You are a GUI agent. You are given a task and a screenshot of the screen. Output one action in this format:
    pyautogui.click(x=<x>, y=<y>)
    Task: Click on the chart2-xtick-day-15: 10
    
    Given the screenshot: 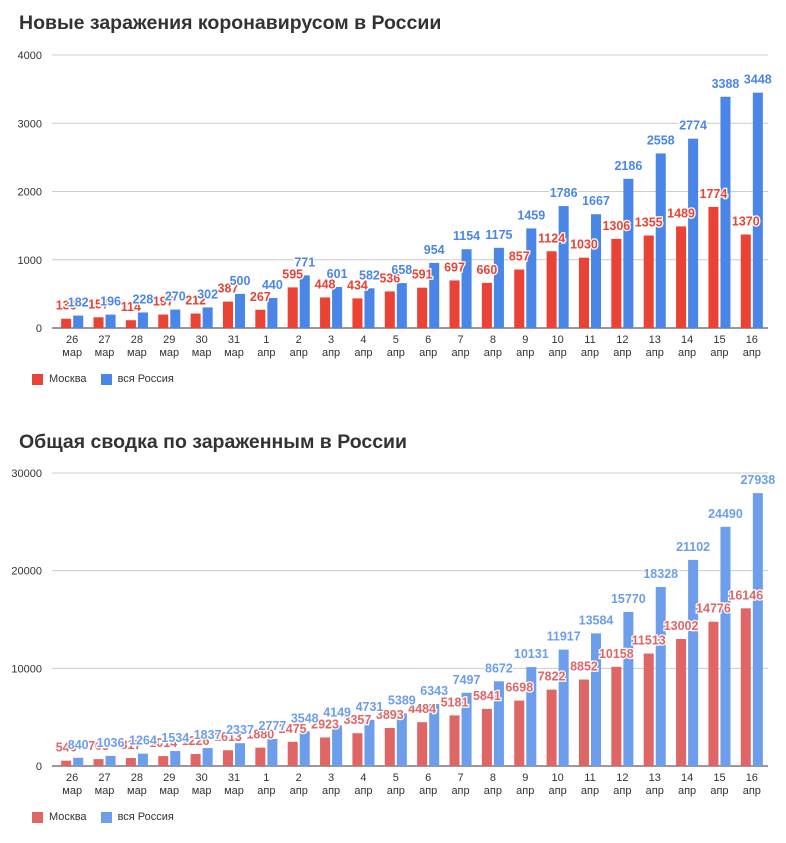 What is the action you would take?
    pyautogui.click(x=558, y=778)
    